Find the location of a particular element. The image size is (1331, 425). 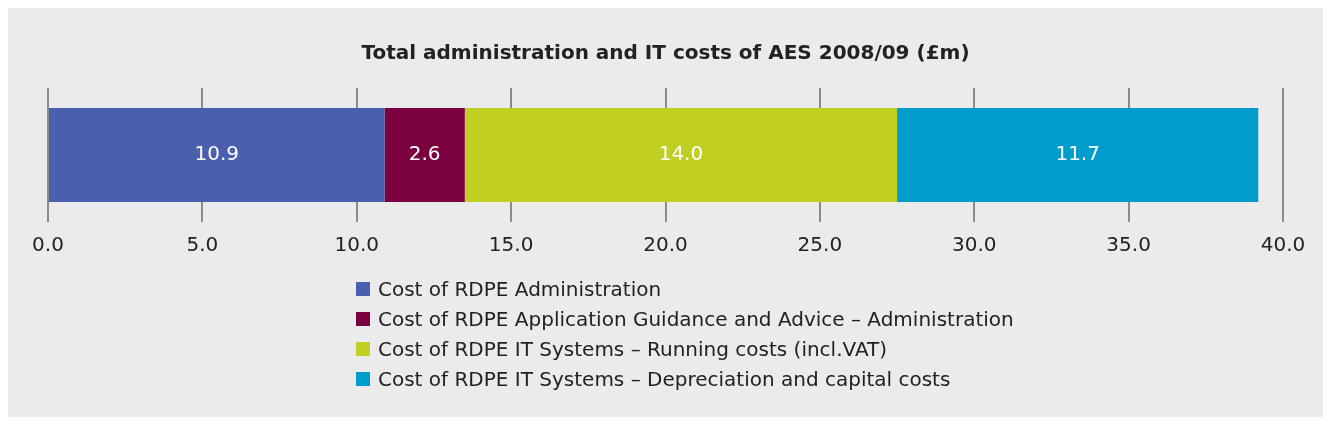

data-label: 10.9 is located at coordinates (217, 153).